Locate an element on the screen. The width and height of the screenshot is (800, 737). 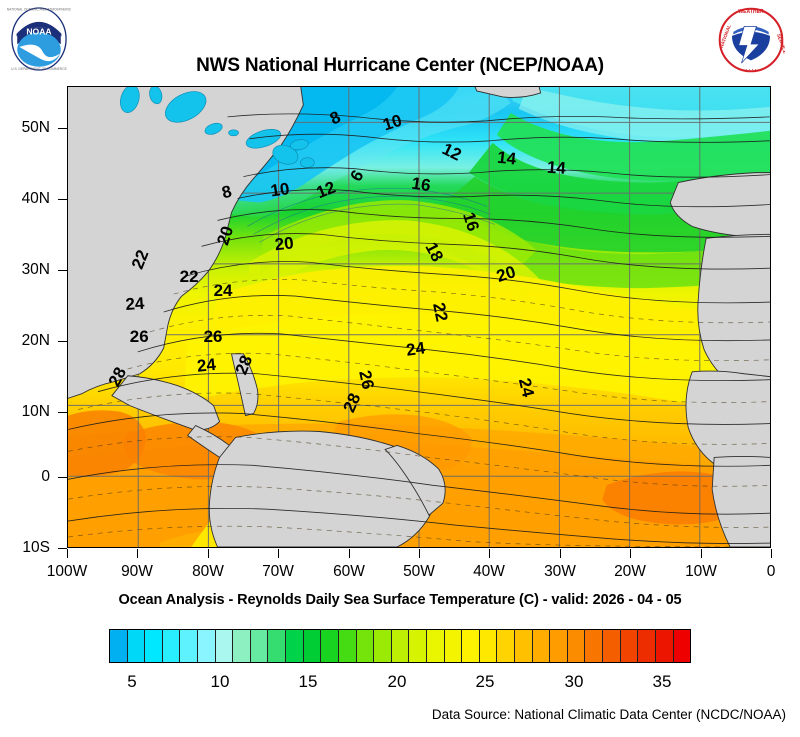
colorbar-tick-10: 10 is located at coordinates (220, 681).